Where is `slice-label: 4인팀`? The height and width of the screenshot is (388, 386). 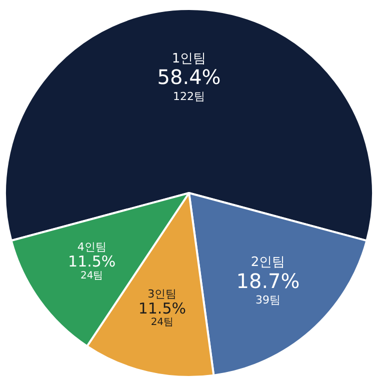
slice-label: 4인팀 is located at coordinates (91, 247).